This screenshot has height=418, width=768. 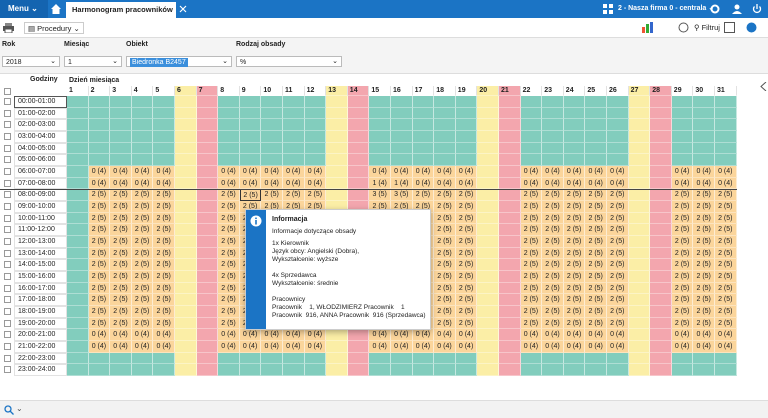 What do you see at coordinates (9, 410) in the screenshot?
I see `search-icon` at bounding box center [9, 410].